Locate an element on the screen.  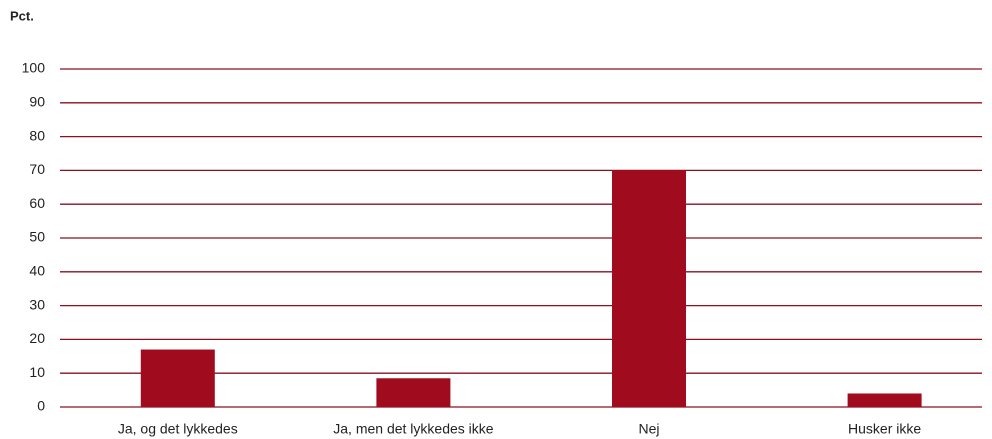
x-tick-label: Ja, og det lykkedes is located at coordinates (178, 429).